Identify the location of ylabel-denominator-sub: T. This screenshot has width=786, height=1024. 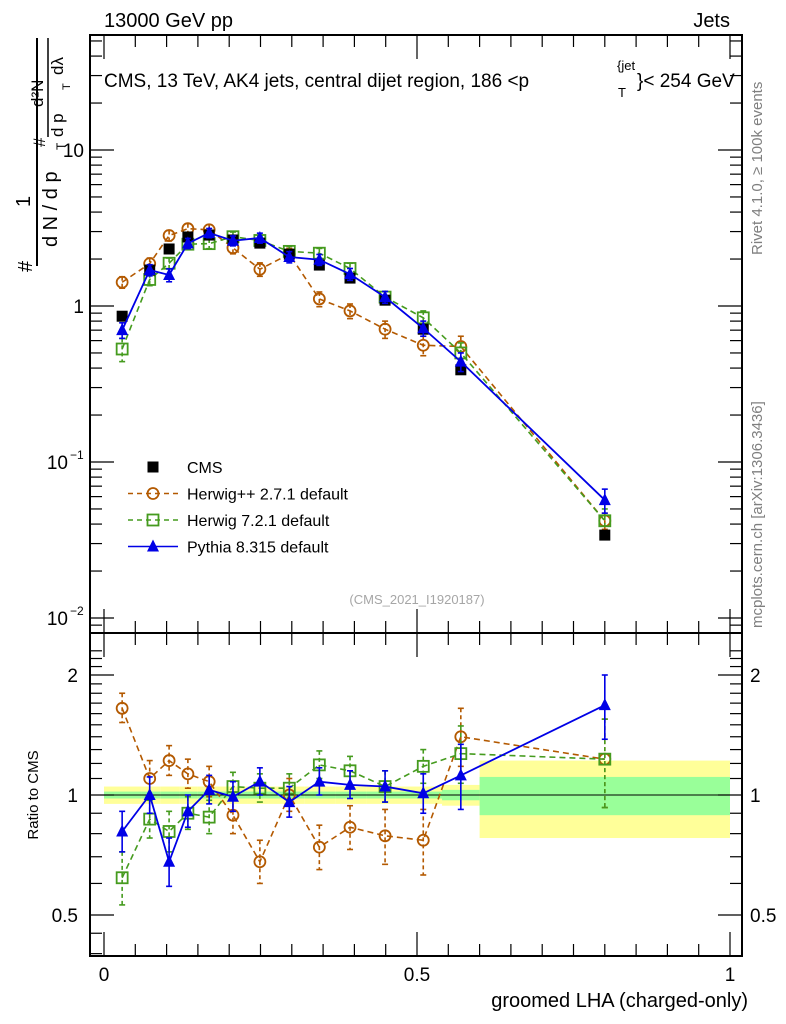
(61, 146).